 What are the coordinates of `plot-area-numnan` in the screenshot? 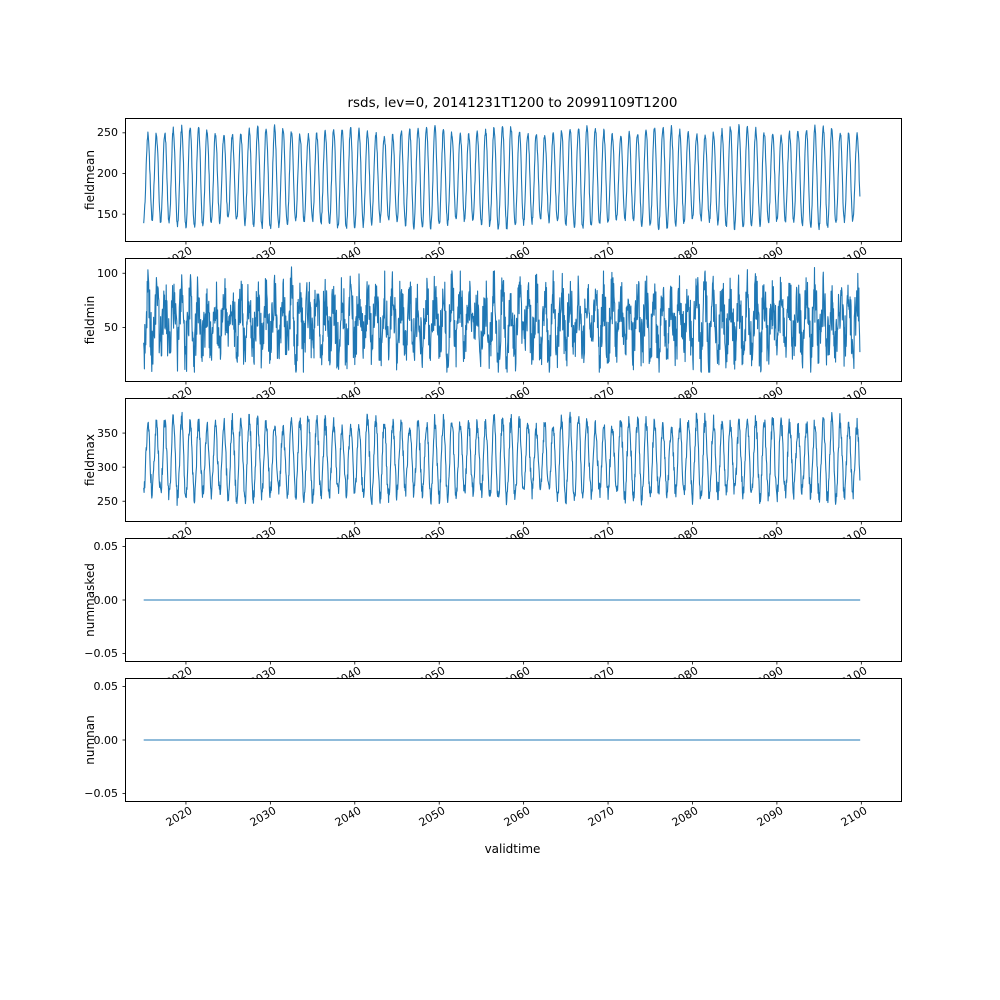 It's located at (492, 745).